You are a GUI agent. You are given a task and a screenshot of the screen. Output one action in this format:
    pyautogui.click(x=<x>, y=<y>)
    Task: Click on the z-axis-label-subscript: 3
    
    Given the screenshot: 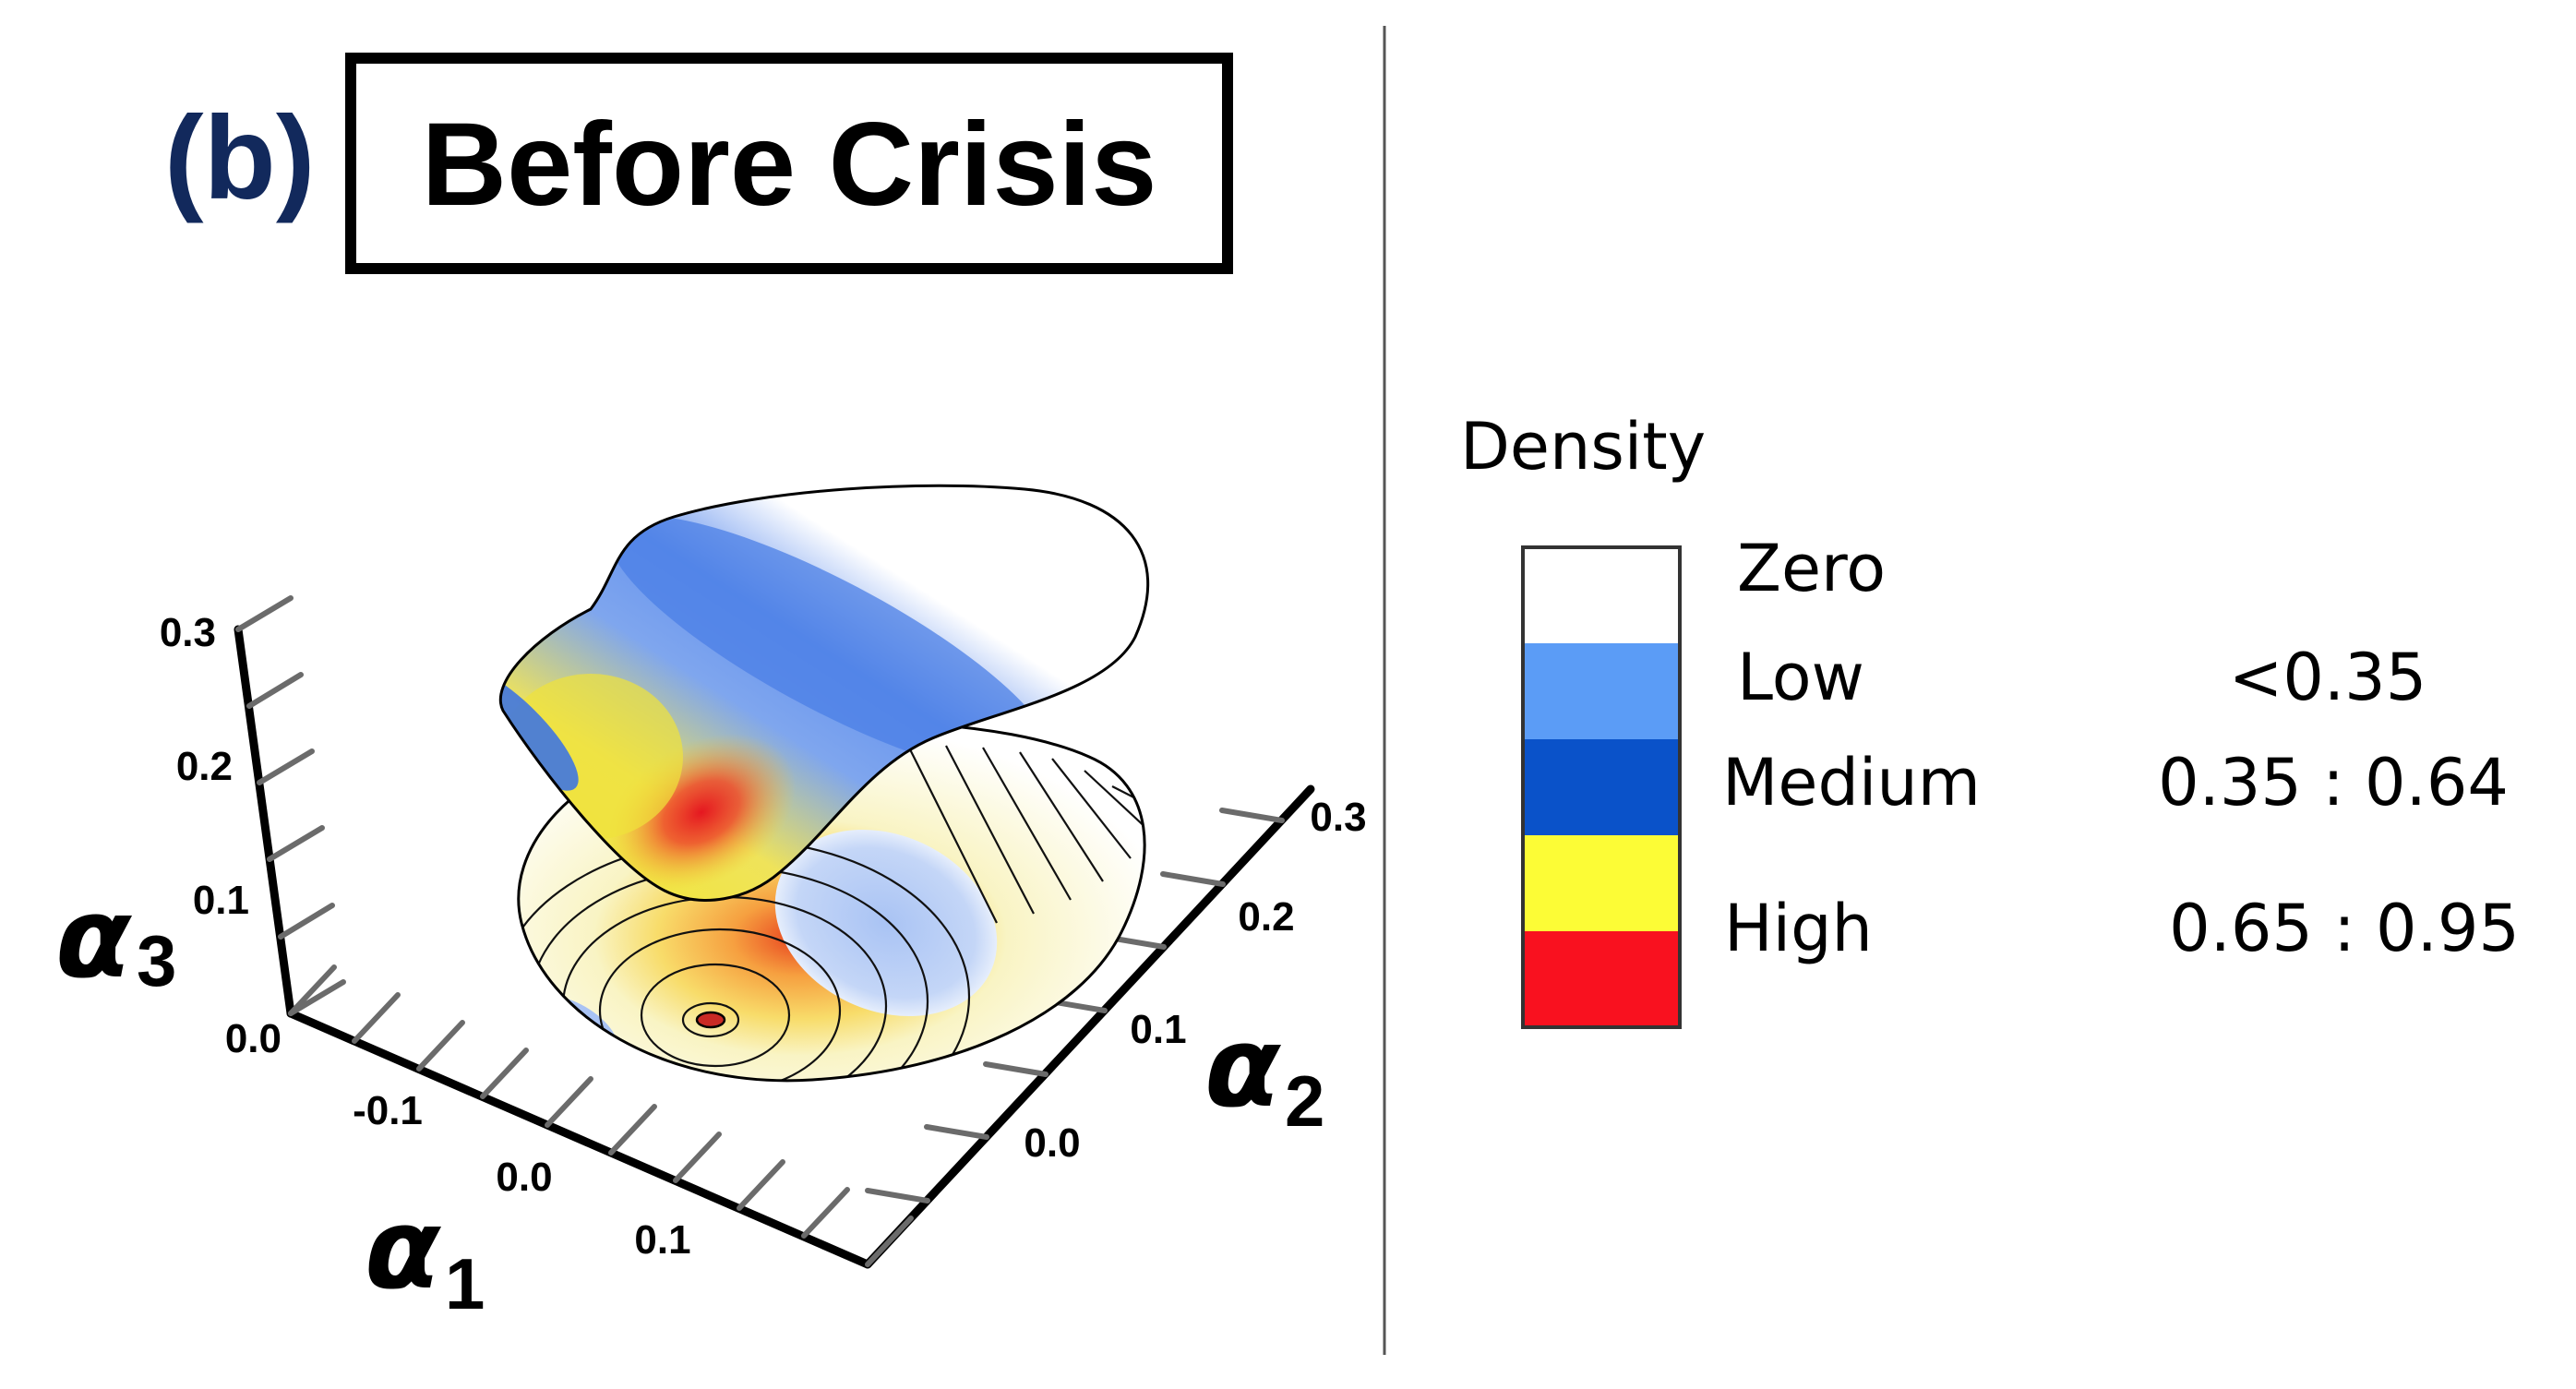 What is the action you would take?
    pyautogui.click(x=156, y=960)
    